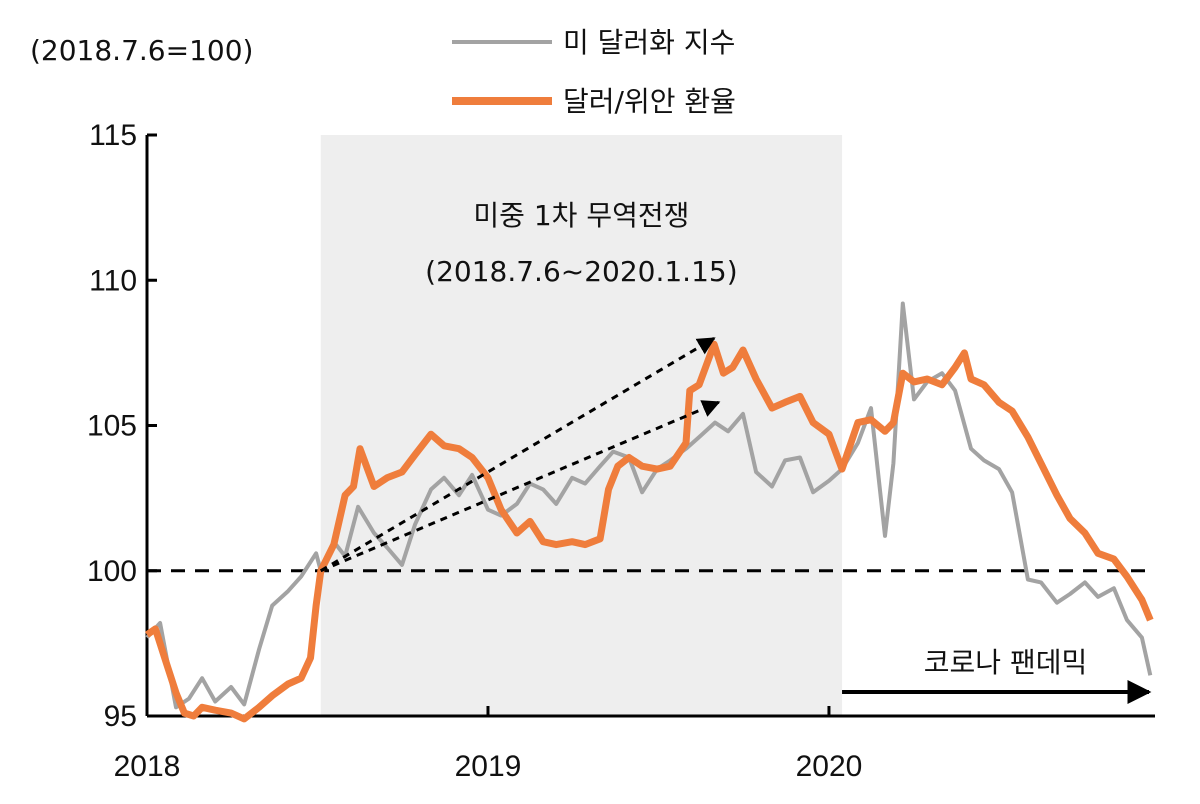 Image resolution: width=1200 pixels, height=804 pixels. Describe the element at coordinates (147, 766) in the screenshot. I see `x-tick-label: 2018` at that location.